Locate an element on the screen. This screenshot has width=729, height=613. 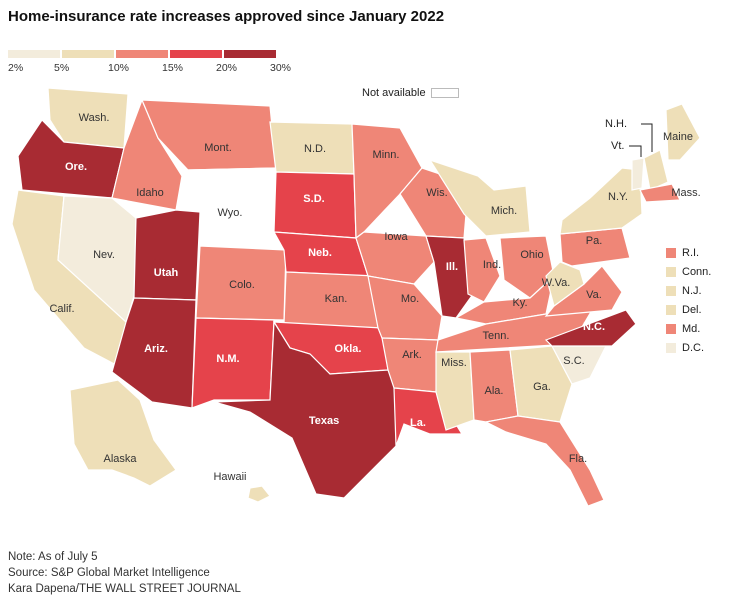
state-label-sc: S.C. is located at coordinates (573, 361).